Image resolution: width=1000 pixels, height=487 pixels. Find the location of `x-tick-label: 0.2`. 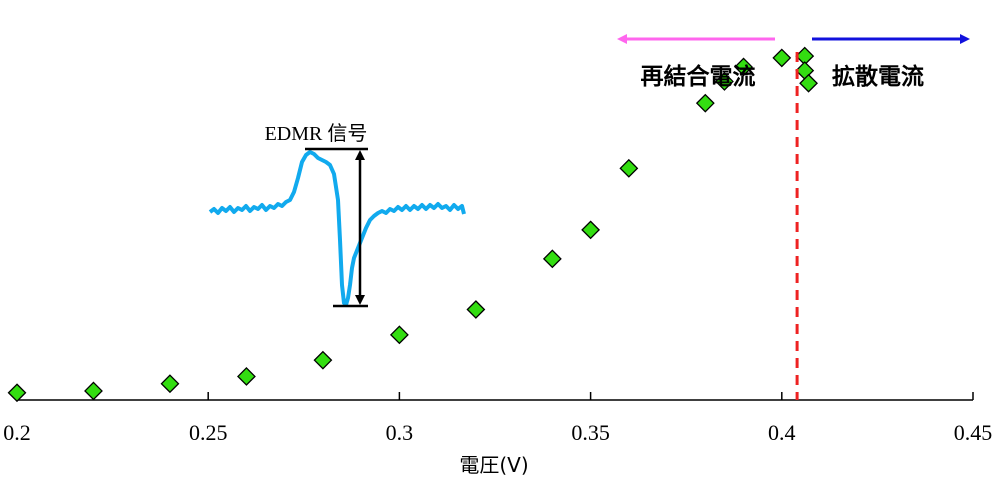

x-tick-label: 0.2 is located at coordinates (17, 432).